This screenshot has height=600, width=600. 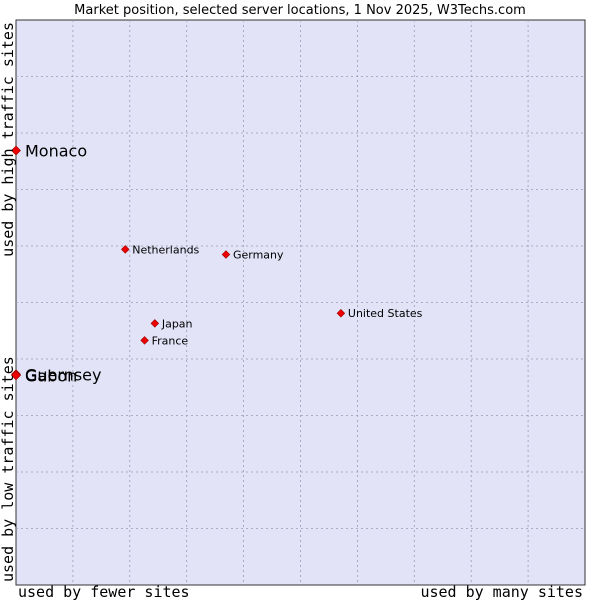 I want to click on data-label-guernsey: Guernsey, so click(x=63, y=374).